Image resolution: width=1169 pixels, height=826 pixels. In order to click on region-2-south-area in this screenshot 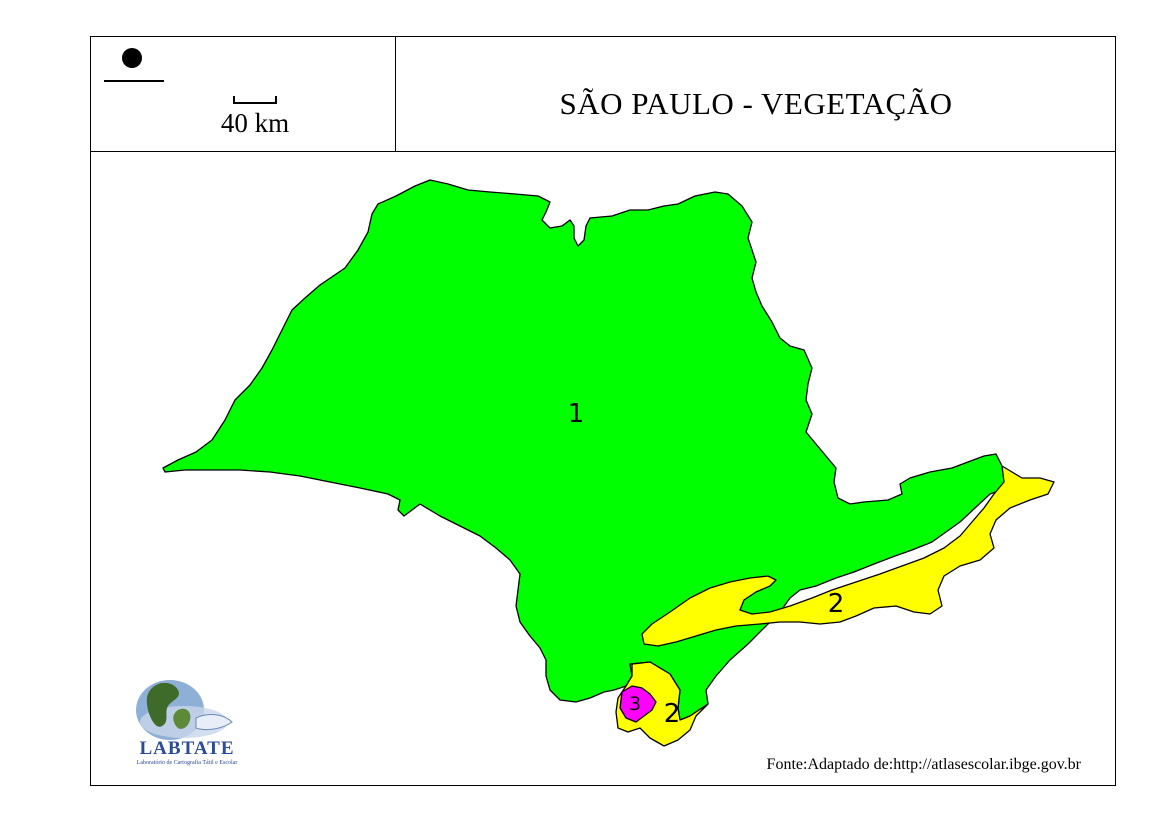, I will do `click(662, 704)`.